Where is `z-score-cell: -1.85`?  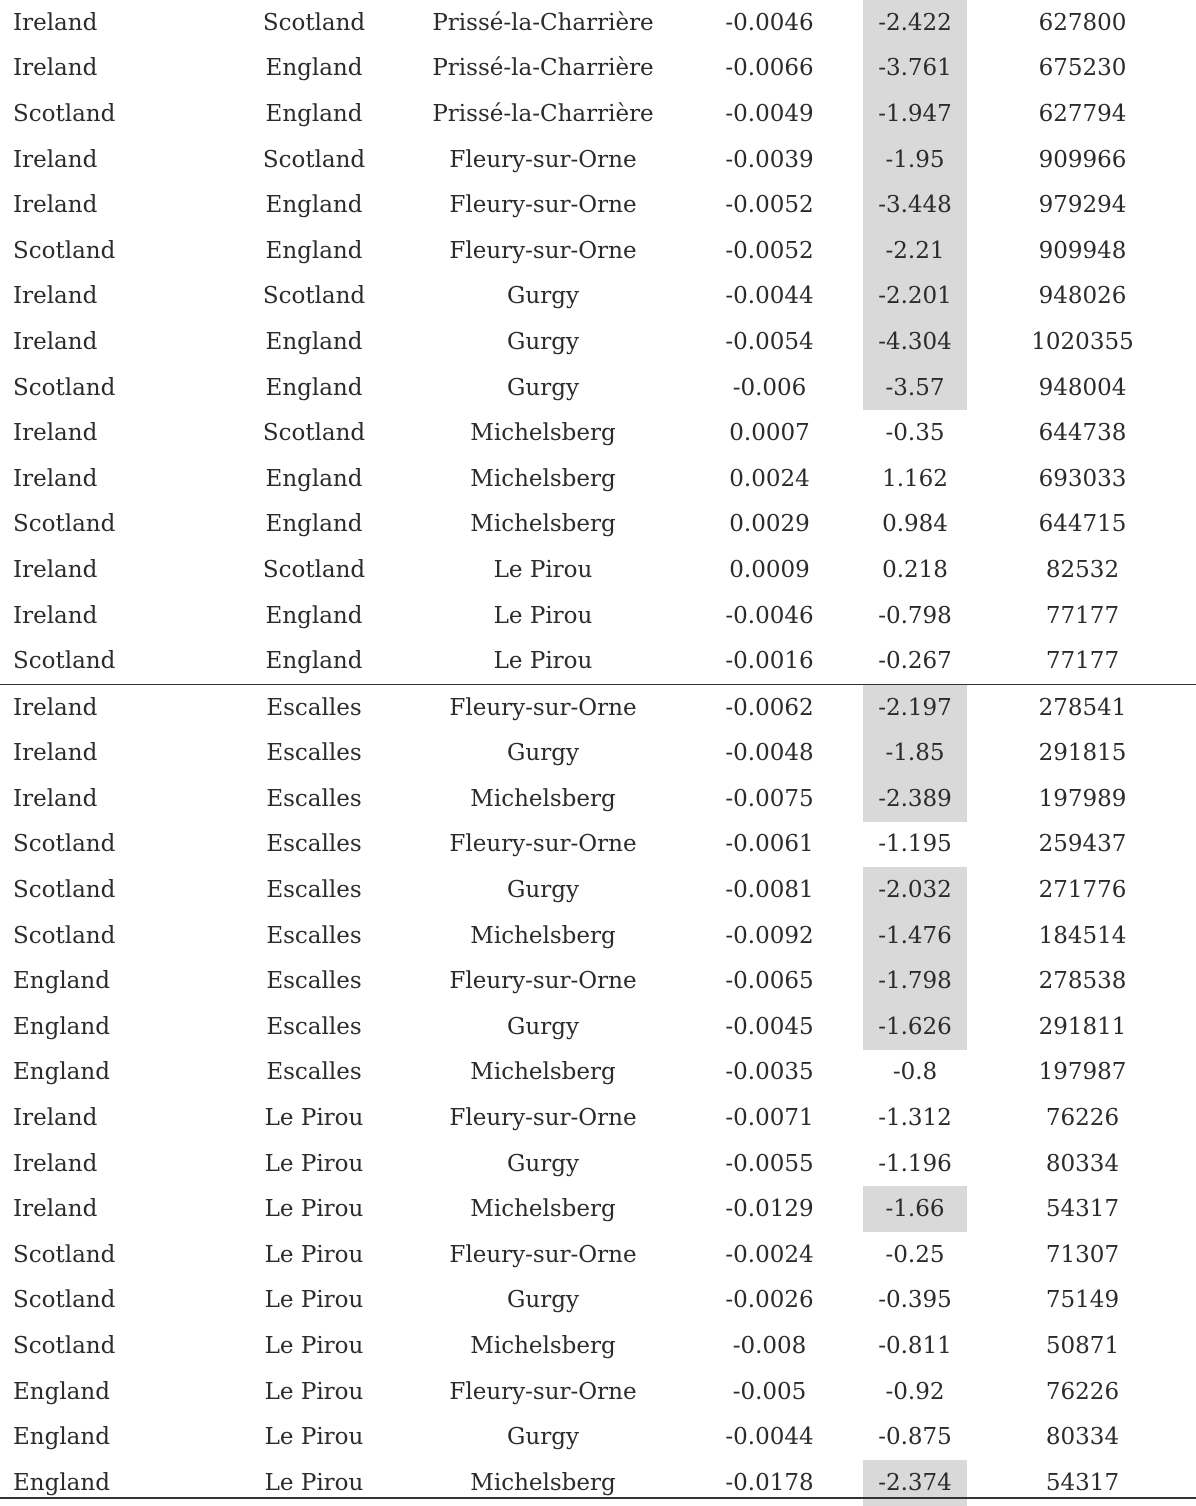 z-score-cell: -1.85 is located at coordinates (915, 753).